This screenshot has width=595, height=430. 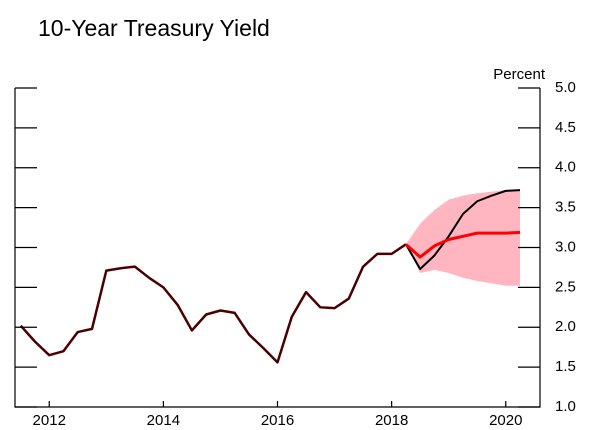 I want to click on y-tick-label: 1.0, so click(x=565, y=406).